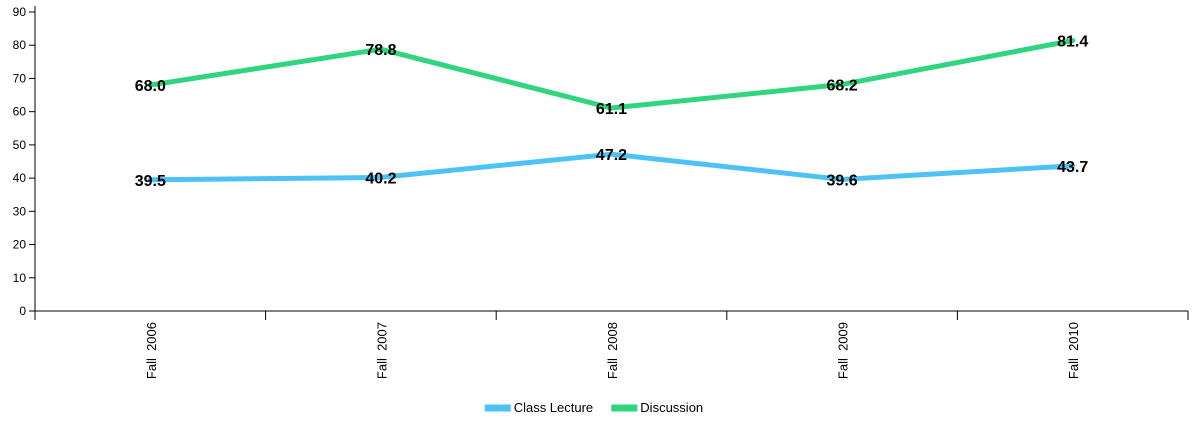 This screenshot has width=1197, height=423. I want to click on y-tick-label: 10, so click(20, 278).